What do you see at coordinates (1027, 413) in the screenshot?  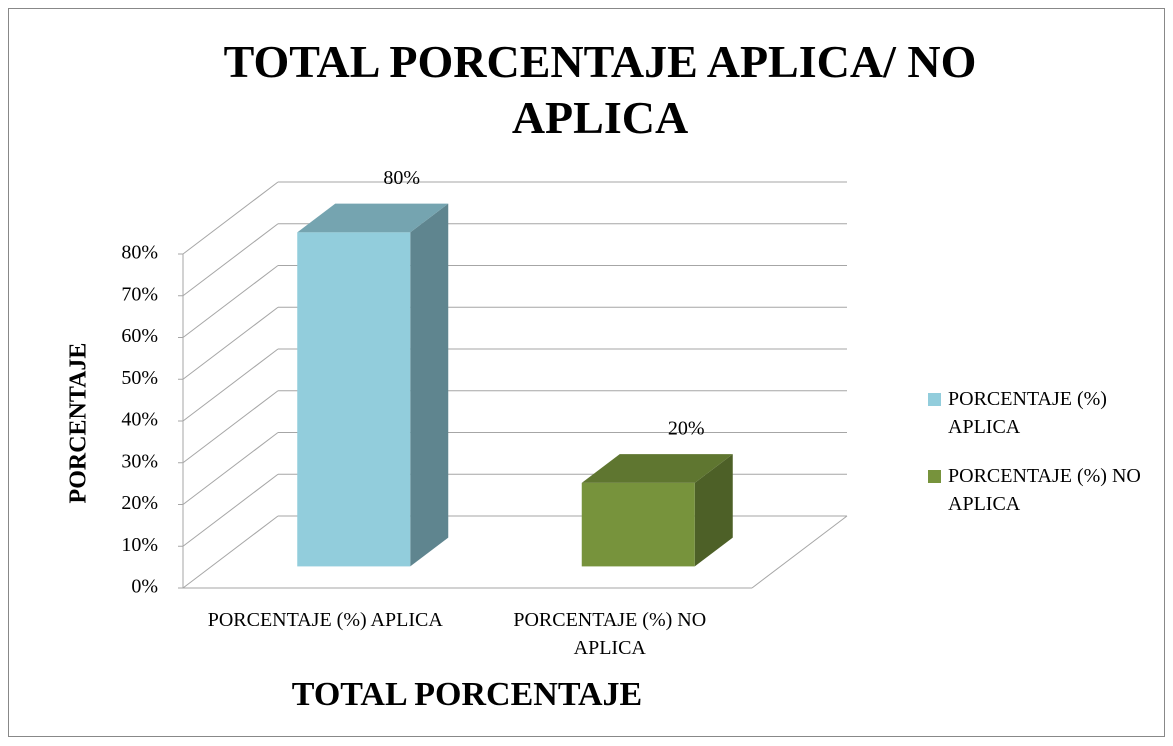 I see `legend-label: PORCENTAJE (%) APLICA` at bounding box center [1027, 413].